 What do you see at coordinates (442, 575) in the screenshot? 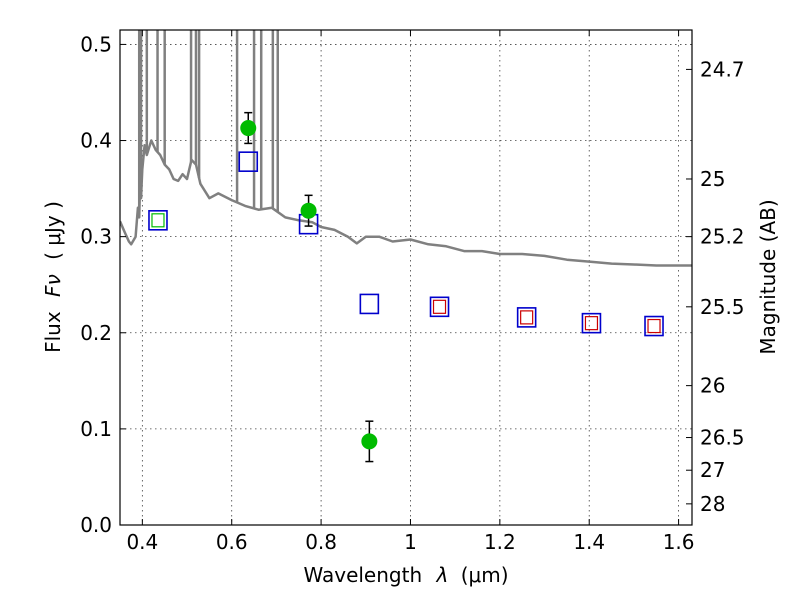
I see `x-axis-symbol: λ` at bounding box center [442, 575].